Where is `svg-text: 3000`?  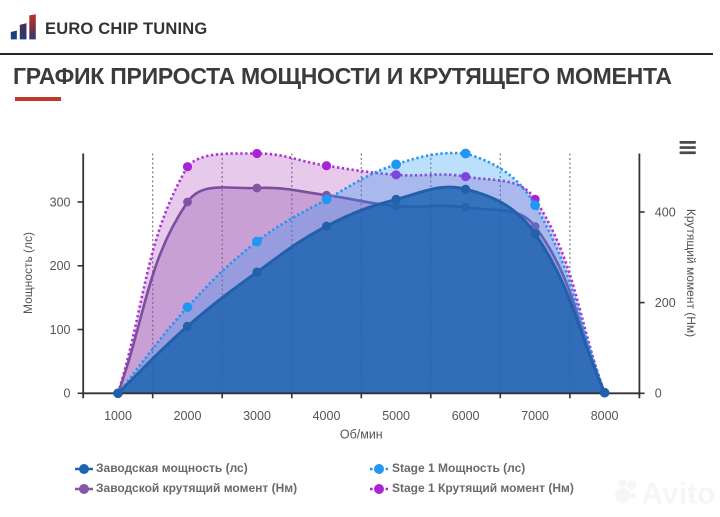 svg-text: 3000 is located at coordinates (257, 416).